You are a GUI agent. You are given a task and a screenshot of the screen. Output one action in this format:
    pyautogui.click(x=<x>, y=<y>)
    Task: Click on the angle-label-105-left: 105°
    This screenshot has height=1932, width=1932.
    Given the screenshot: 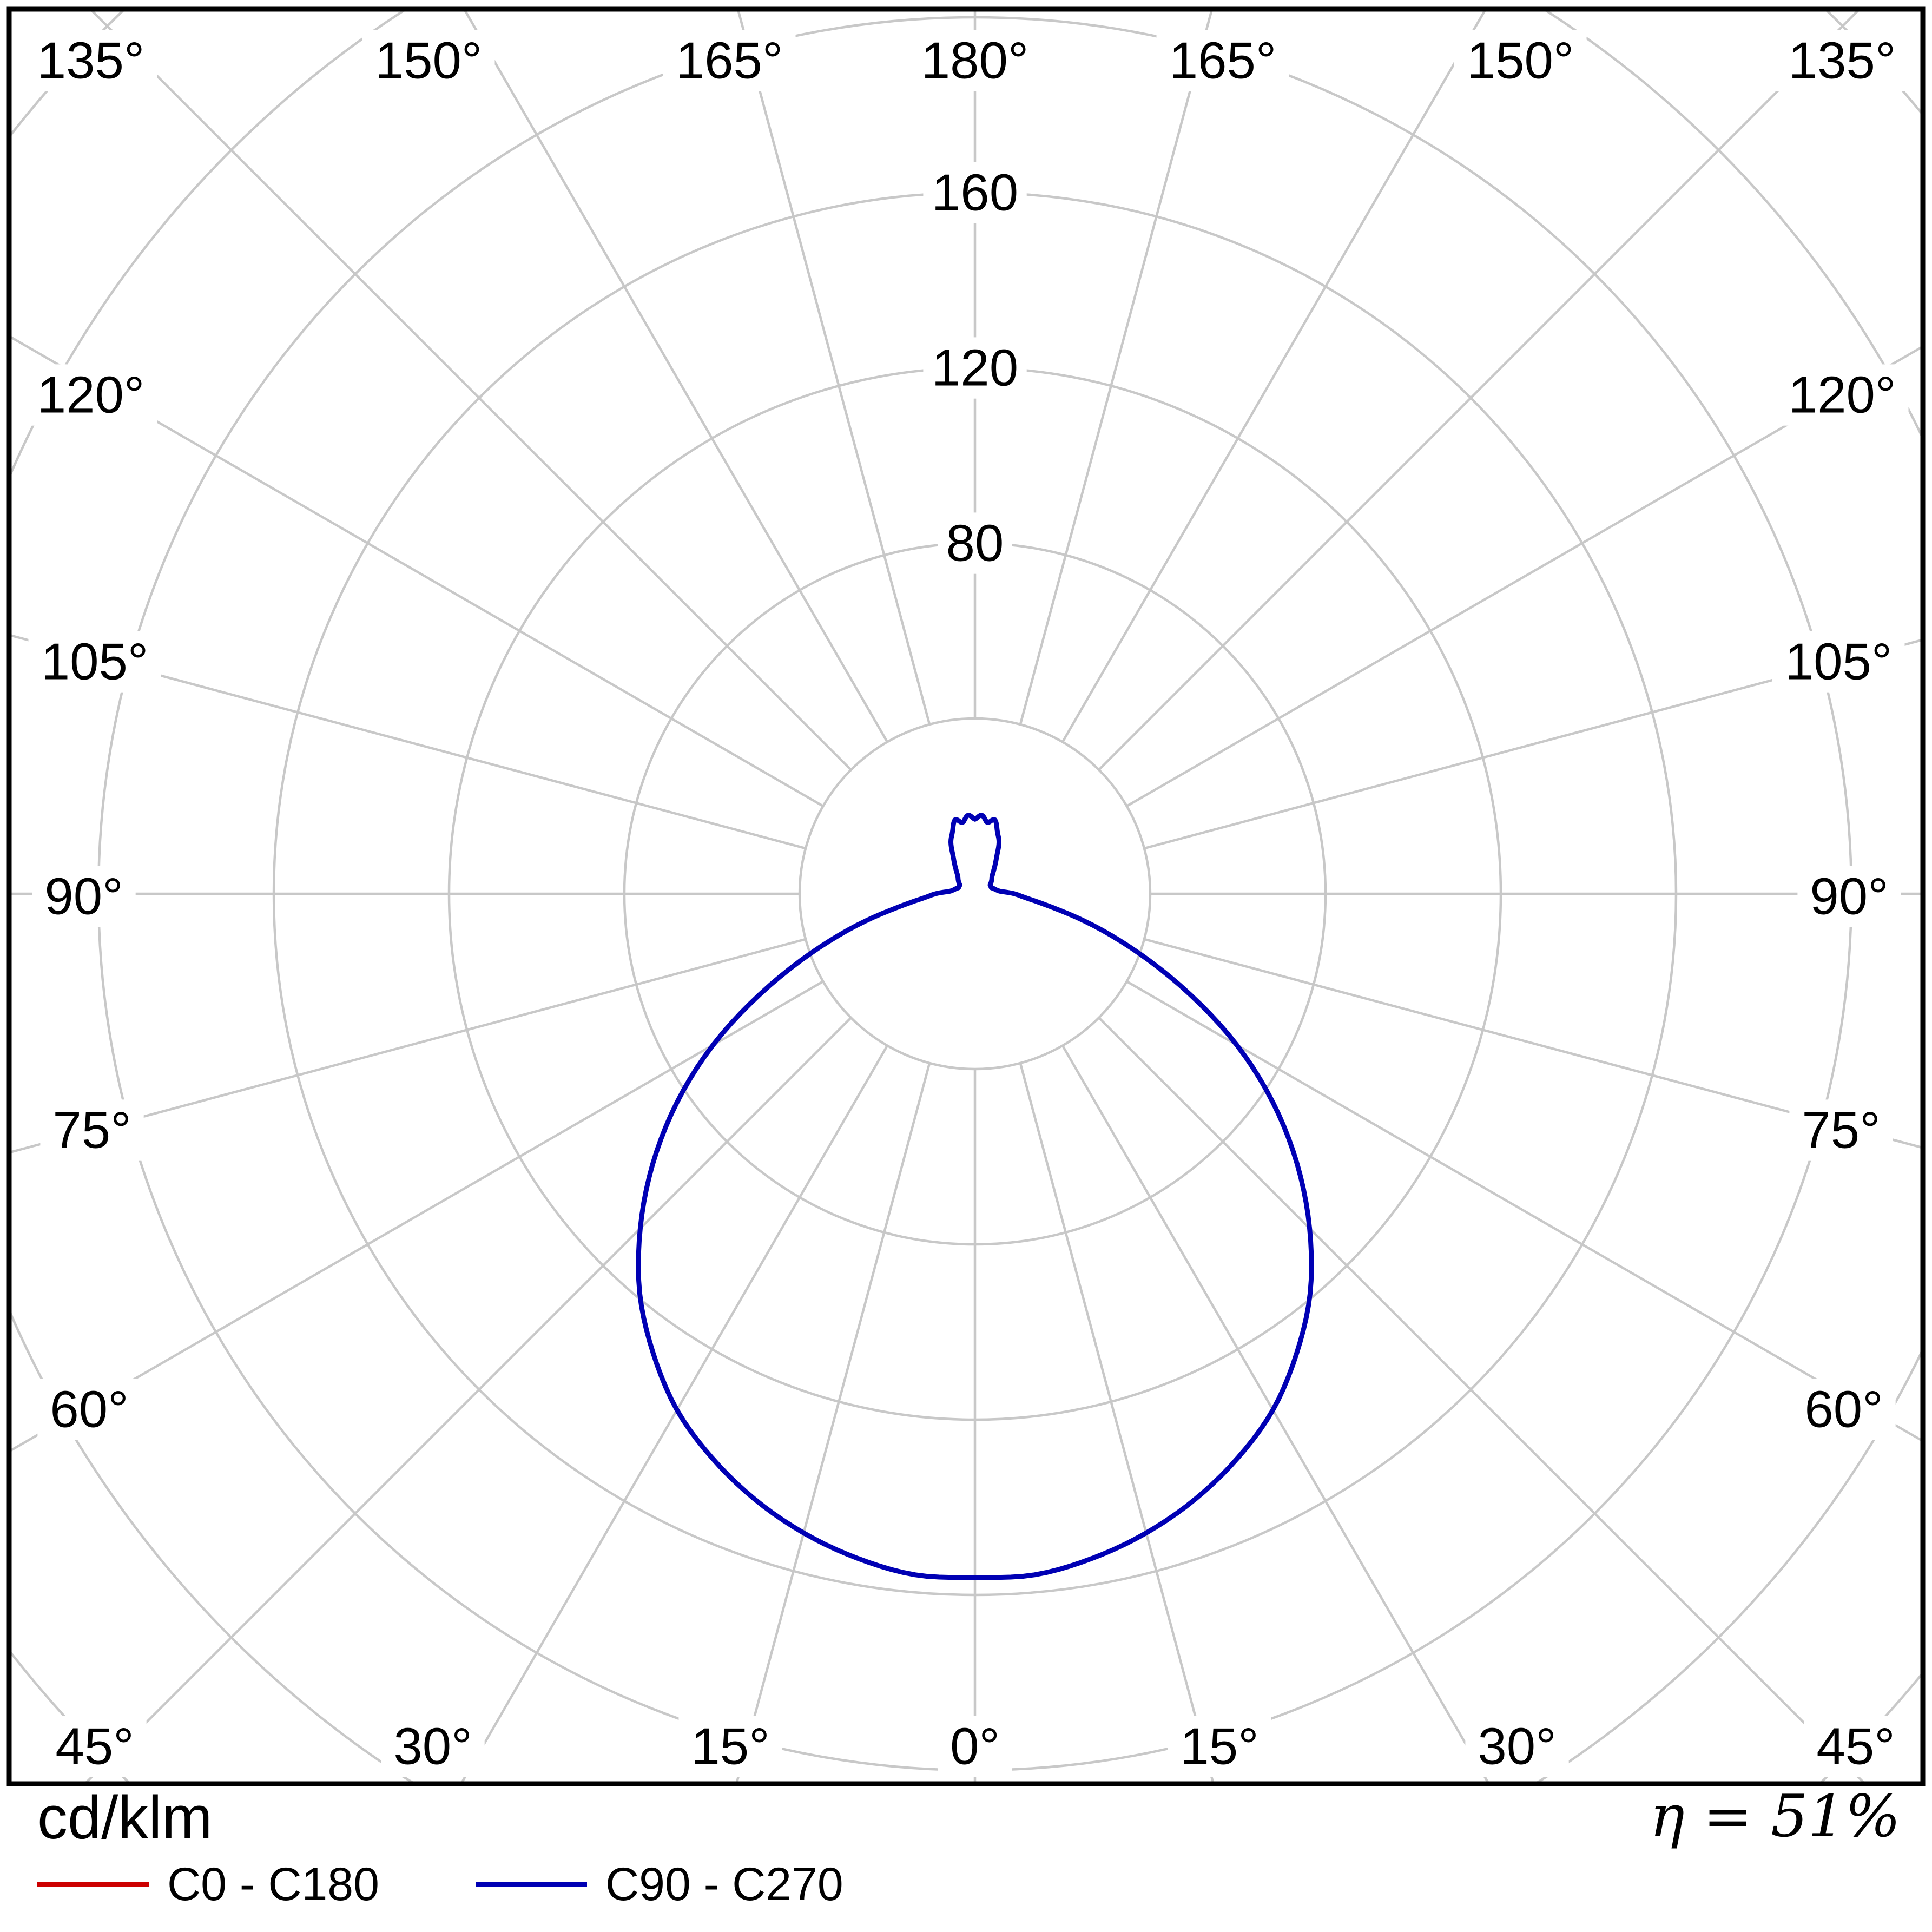 What is the action you would take?
    pyautogui.click(x=95, y=662)
    